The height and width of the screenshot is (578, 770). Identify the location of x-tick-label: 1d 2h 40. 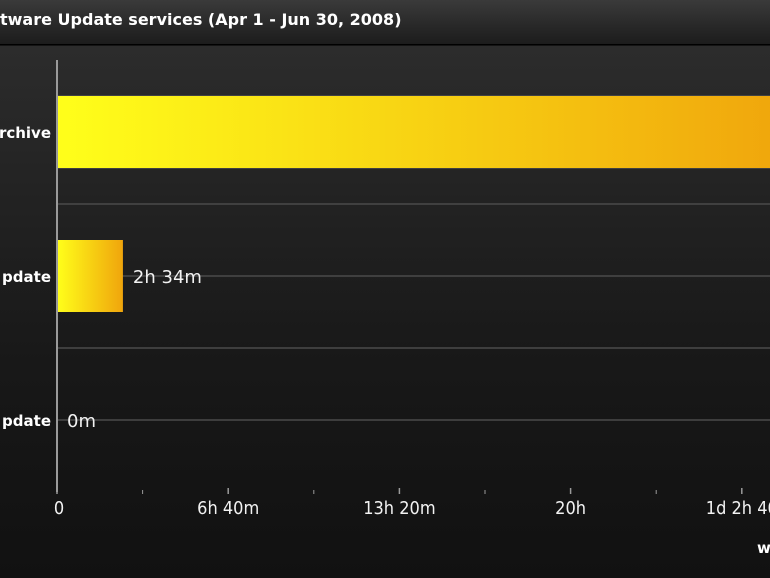
(738, 508).